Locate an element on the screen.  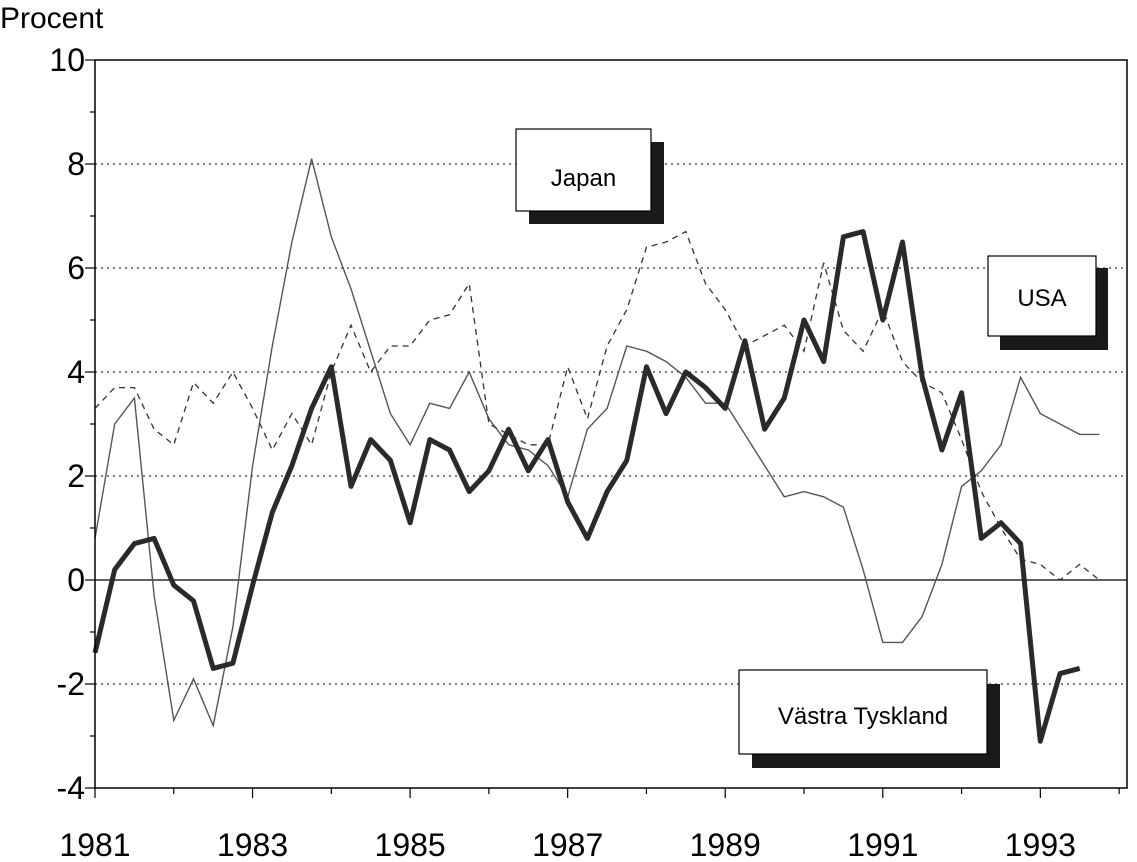
y-tick-label: -4 is located at coordinates (71, 788).